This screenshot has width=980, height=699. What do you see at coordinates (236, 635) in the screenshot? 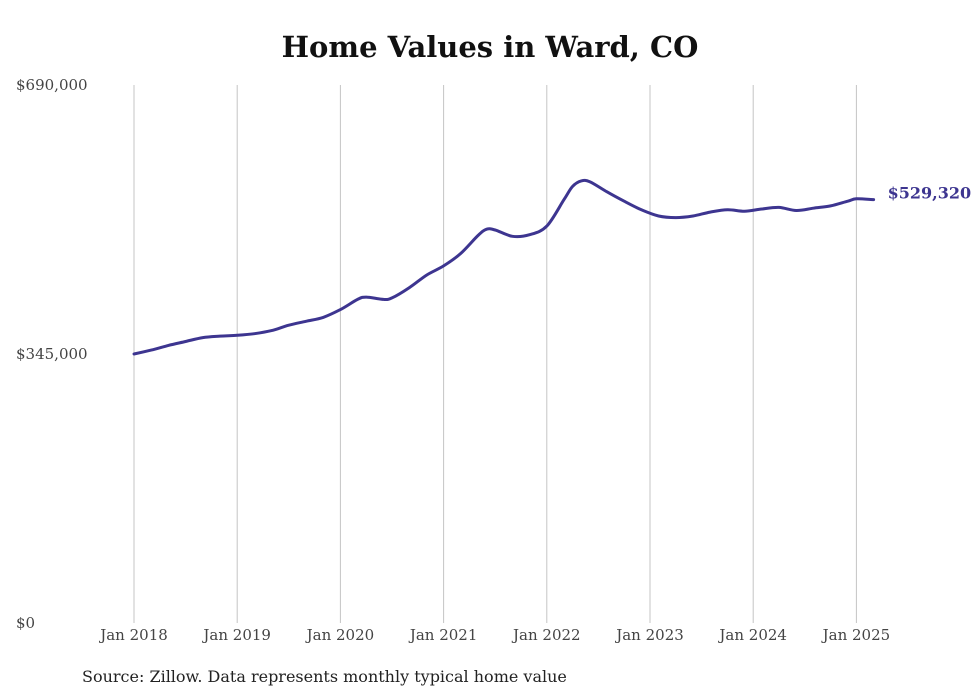
I see `x-tick-label: Jan 2019` at bounding box center [236, 635].